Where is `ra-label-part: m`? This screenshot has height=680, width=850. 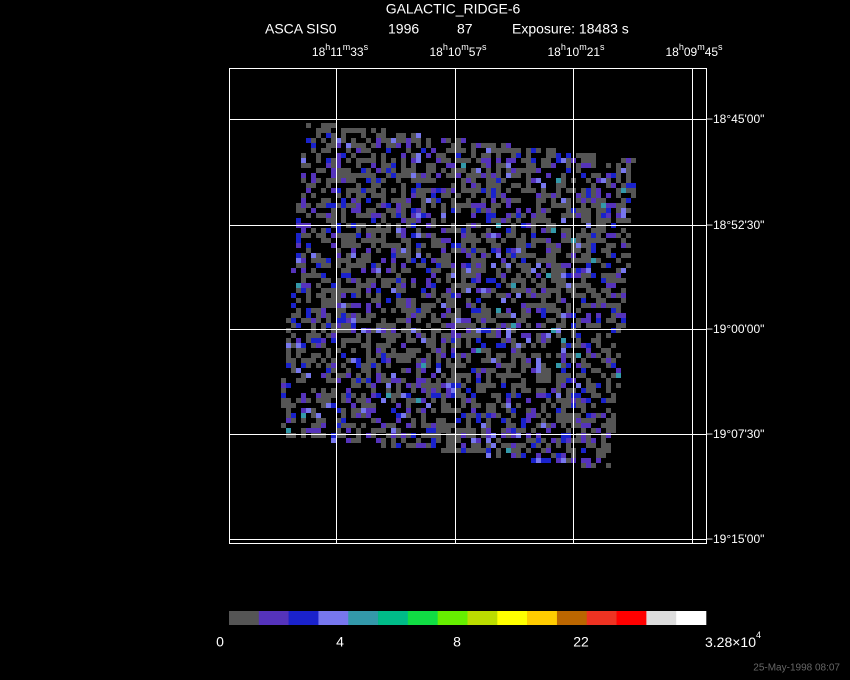 ra-label-part: m is located at coordinates (347, 47).